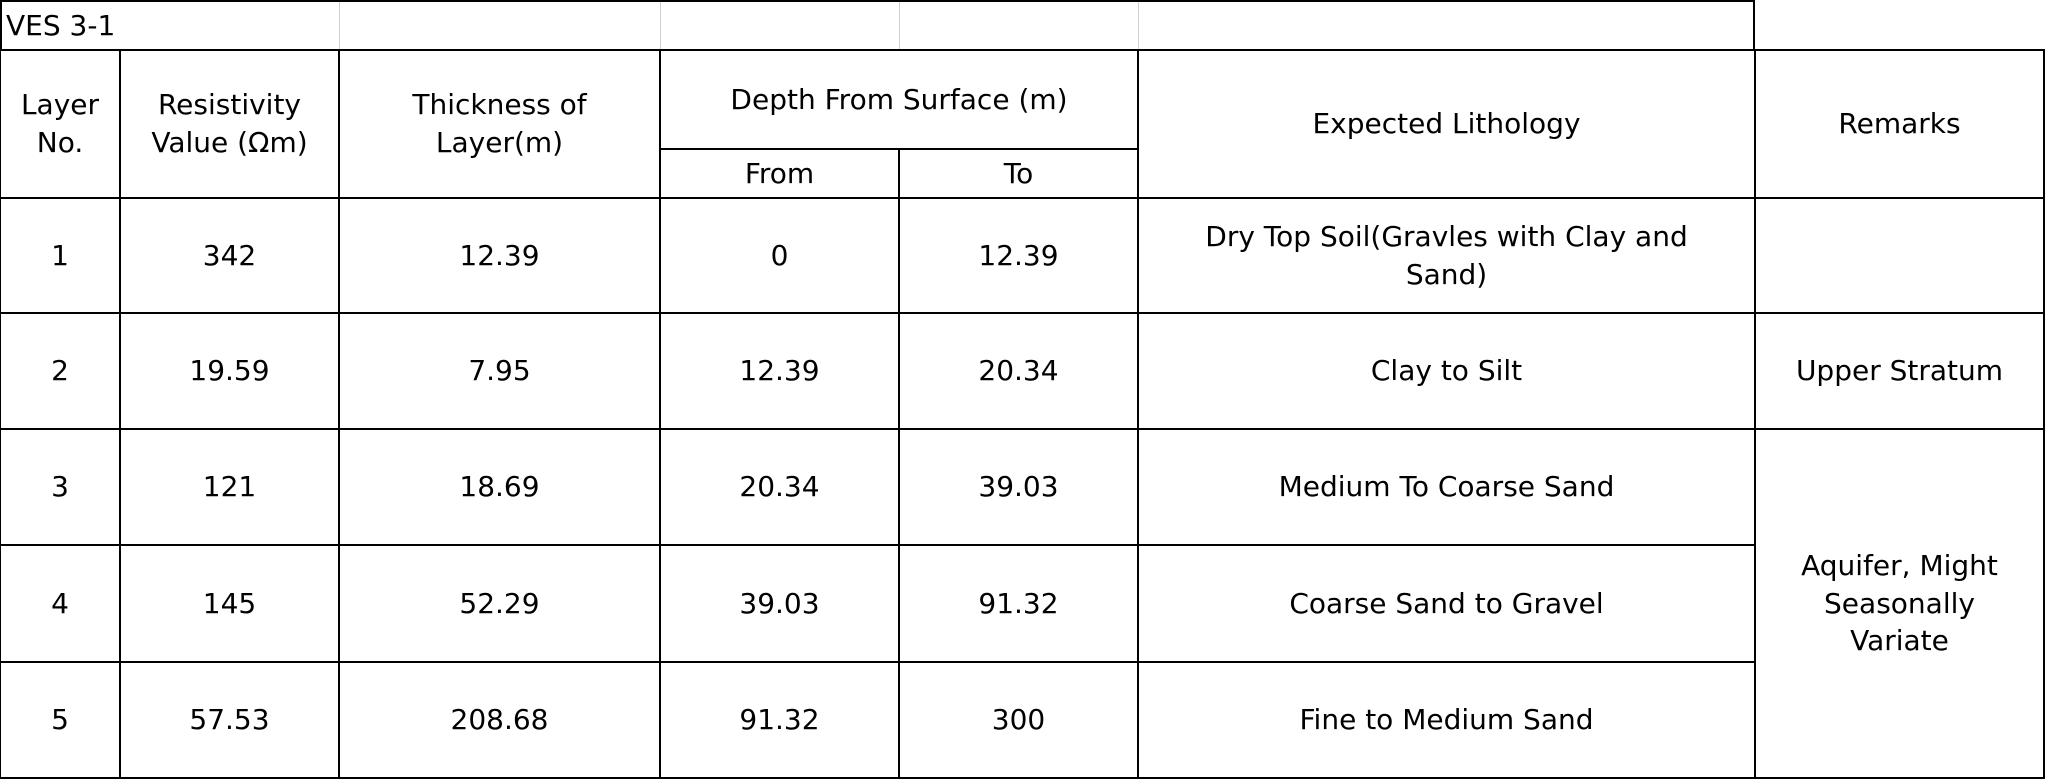  I want to click on table-cell: Coarse Sand to Gravel, so click(1446, 603).